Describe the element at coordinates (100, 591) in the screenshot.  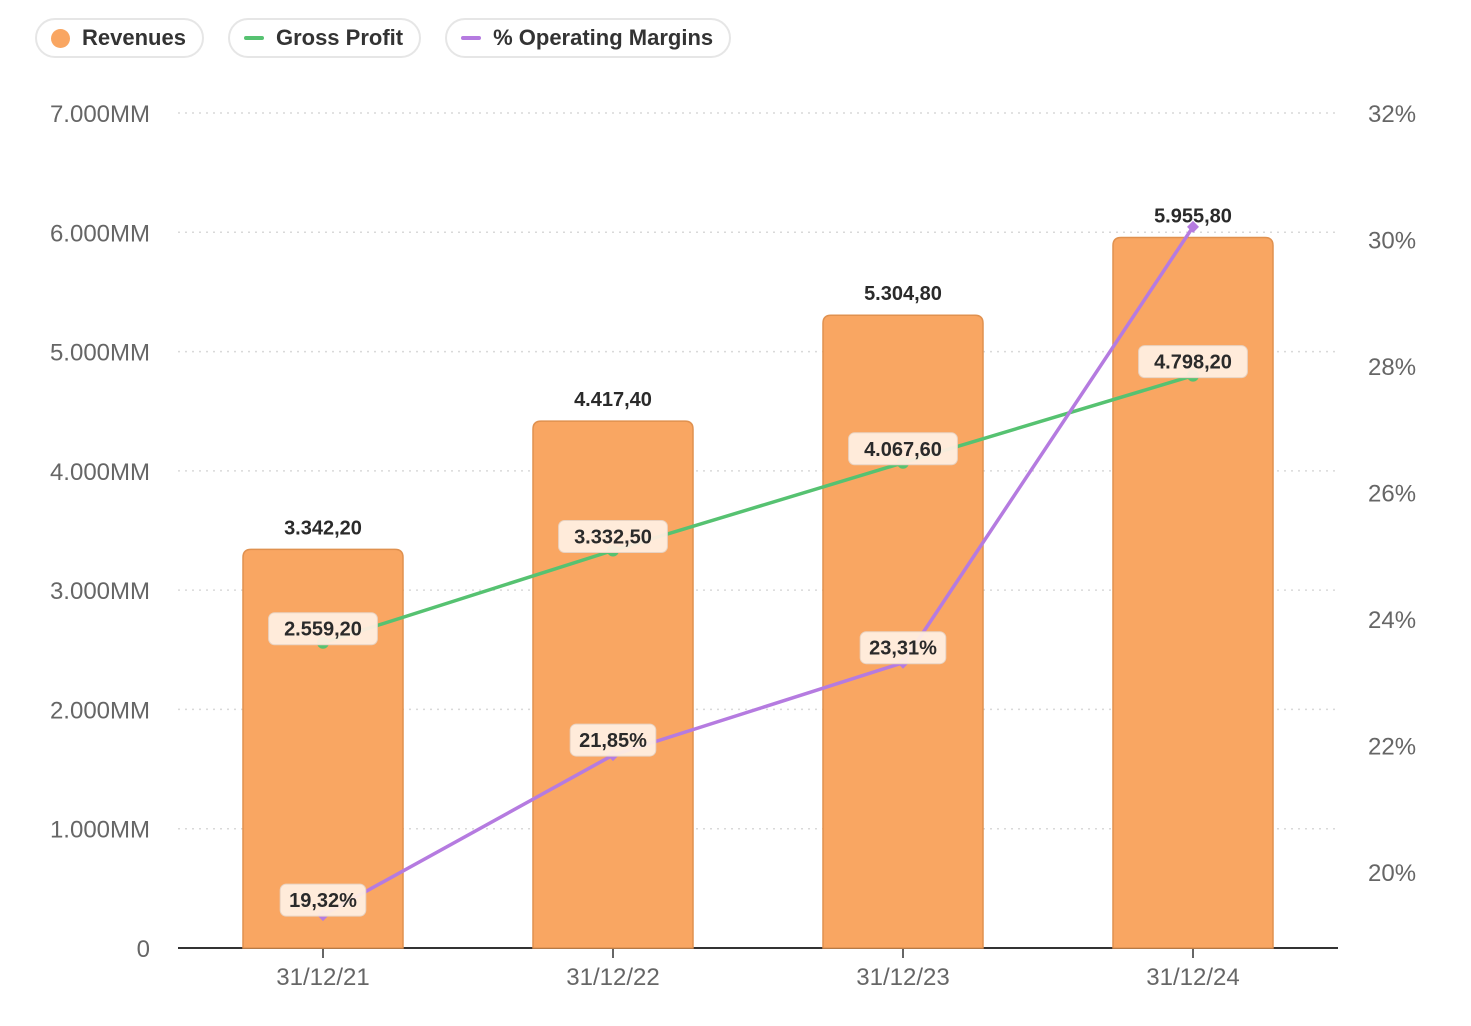
I see `y-left-tick-label: 3.000MM` at that location.